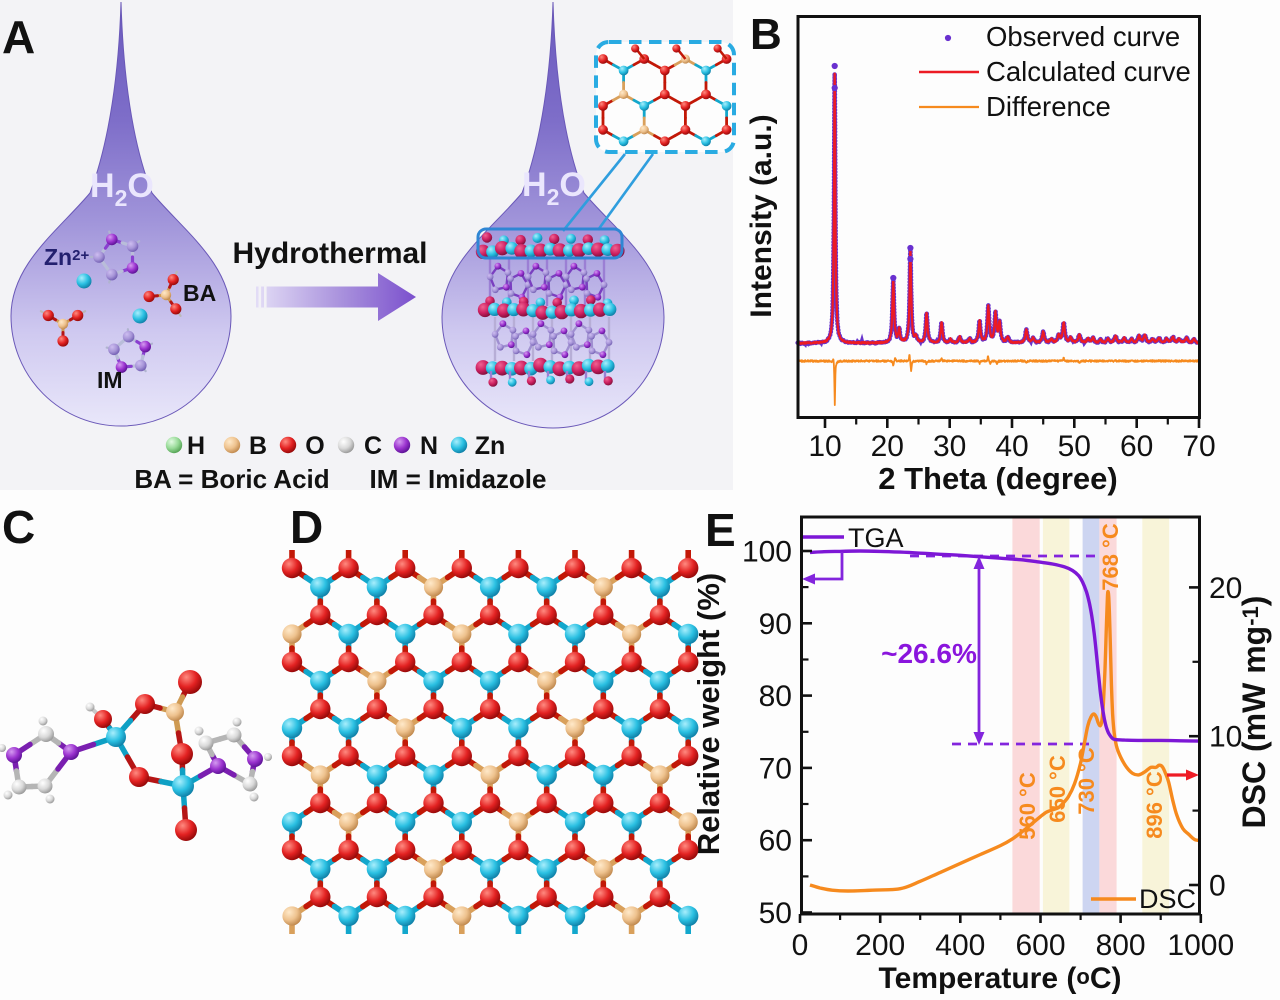  I want to click on svg-text: N, so click(429, 446).